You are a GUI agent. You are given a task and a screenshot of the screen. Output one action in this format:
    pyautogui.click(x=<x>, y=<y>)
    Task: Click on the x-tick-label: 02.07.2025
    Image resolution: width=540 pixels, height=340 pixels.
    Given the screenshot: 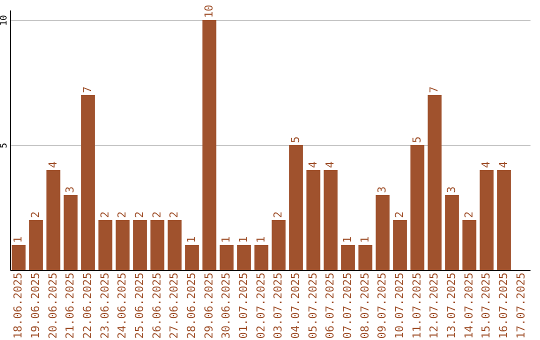 What is the action you would take?
    pyautogui.click(x=261, y=305)
    